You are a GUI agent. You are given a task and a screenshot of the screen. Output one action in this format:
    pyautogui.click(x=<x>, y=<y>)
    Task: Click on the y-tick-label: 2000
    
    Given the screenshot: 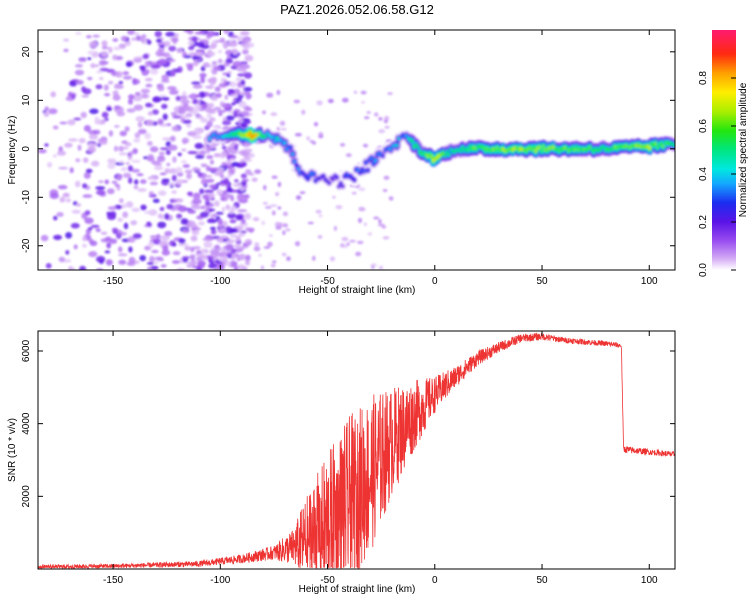 What is the action you would take?
    pyautogui.click(x=26, y=496)
    